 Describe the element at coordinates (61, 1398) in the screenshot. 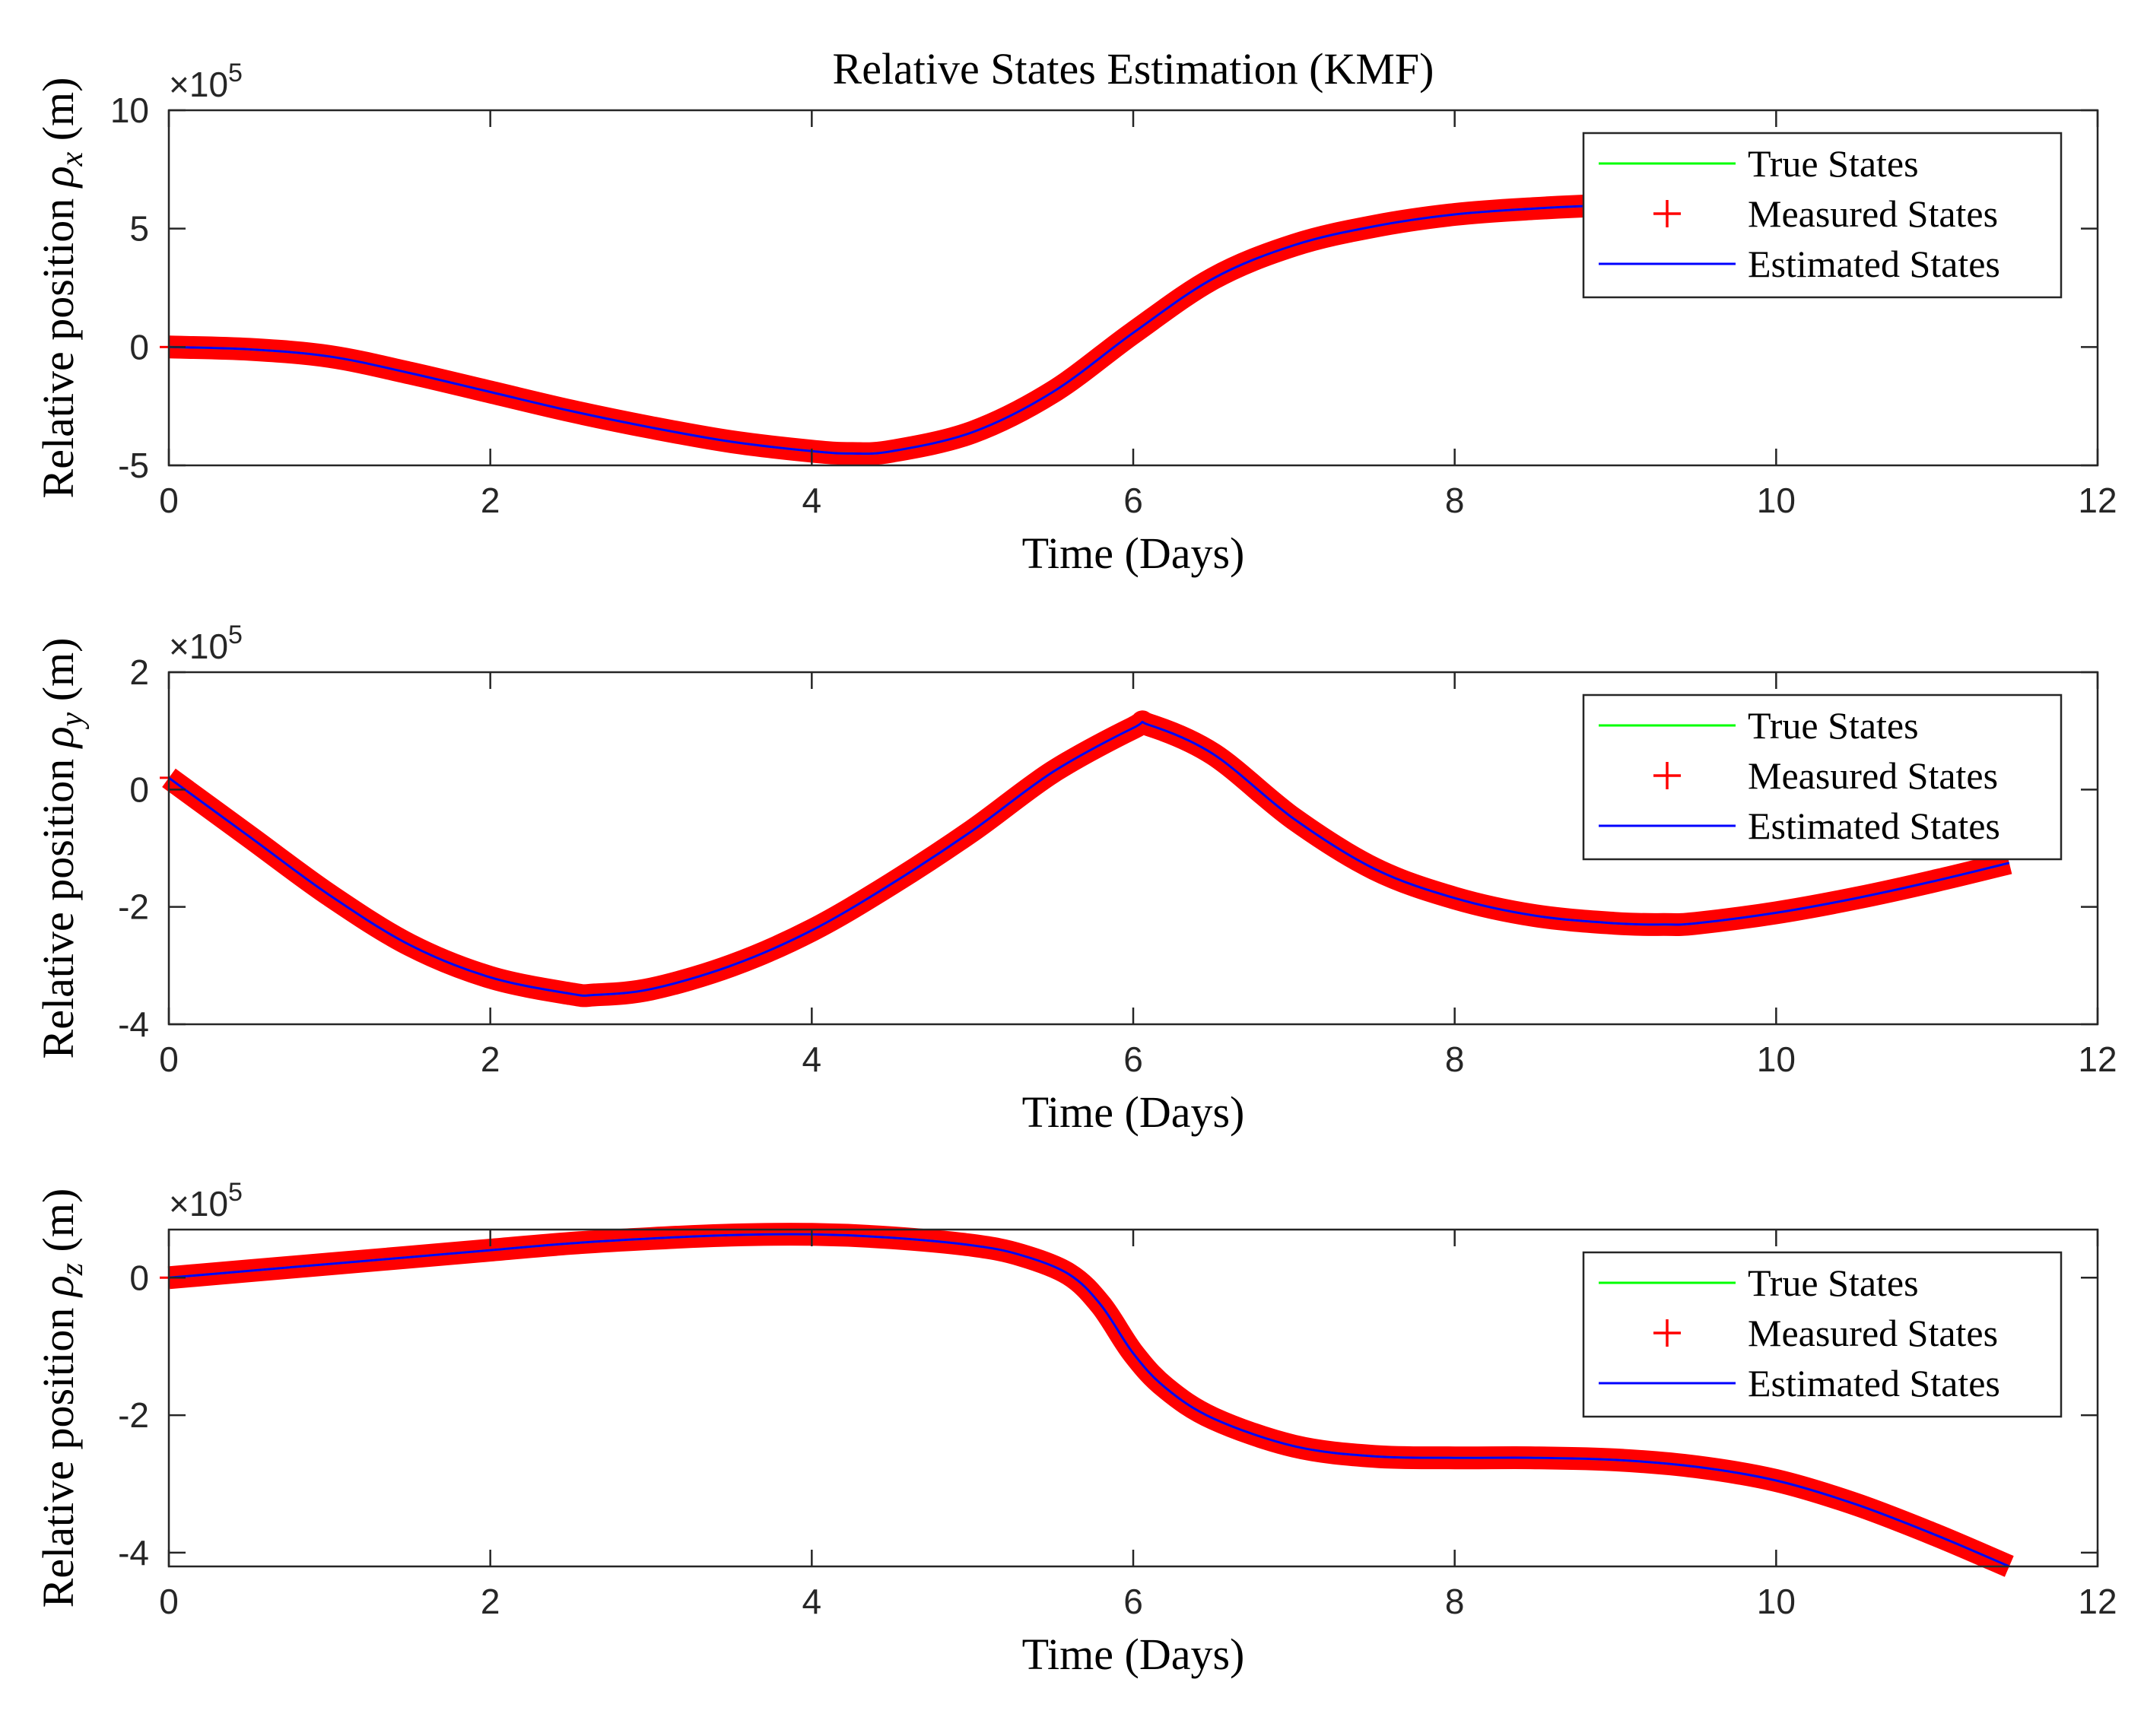

I see `y-axis-label: Relative position ρz (m)` at that location.